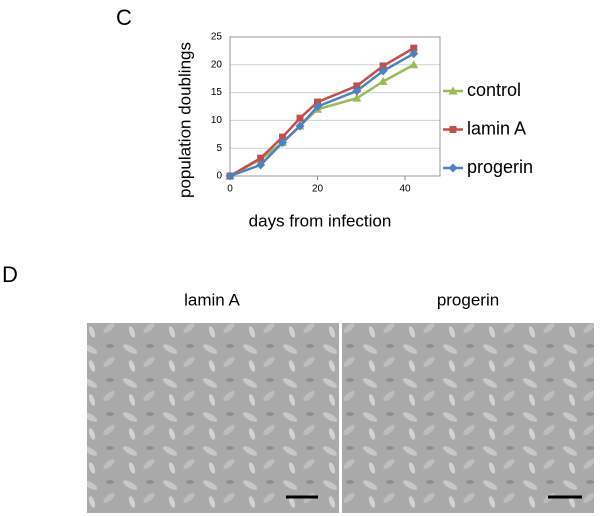 The height and width of the screenshot is (516, 600). Describe the element at coordinates (10, 274) in the screenshot. I see `panel-label: D` at that location.